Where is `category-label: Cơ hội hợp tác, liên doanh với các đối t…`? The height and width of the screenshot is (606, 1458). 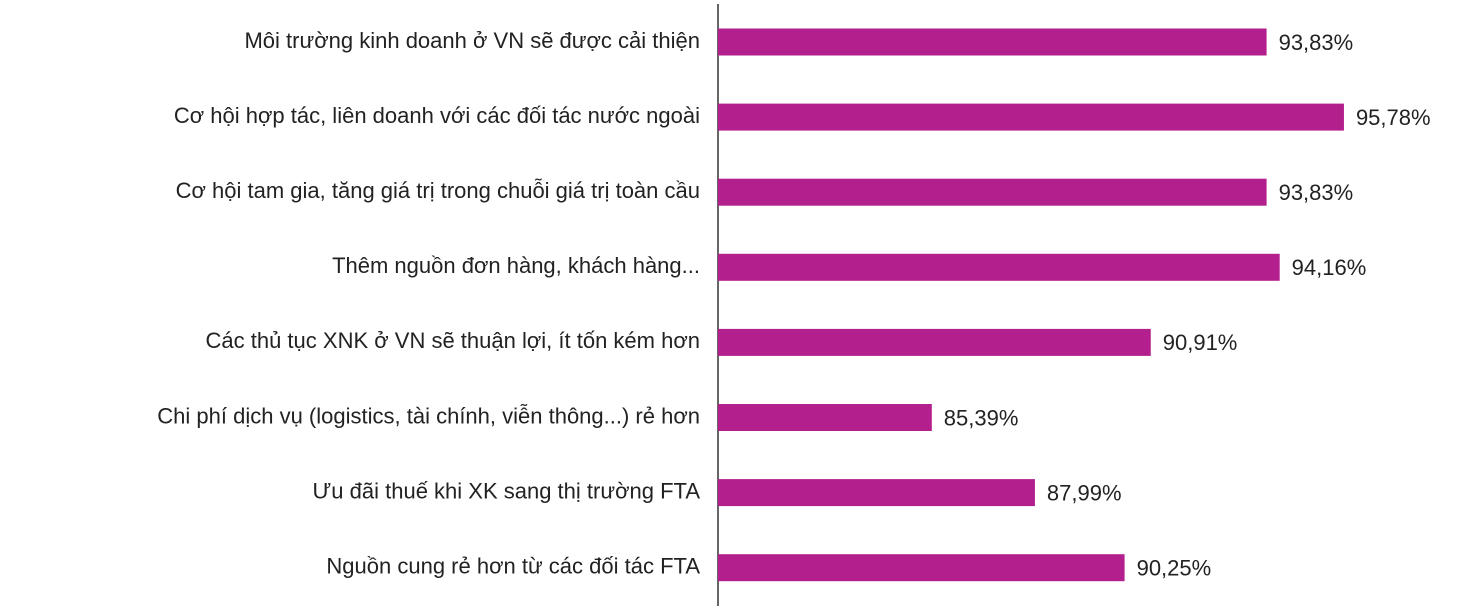 category-label: Cơ hội hợp tác, liên doanh với các đối t… is located at coordinates (437, 115).